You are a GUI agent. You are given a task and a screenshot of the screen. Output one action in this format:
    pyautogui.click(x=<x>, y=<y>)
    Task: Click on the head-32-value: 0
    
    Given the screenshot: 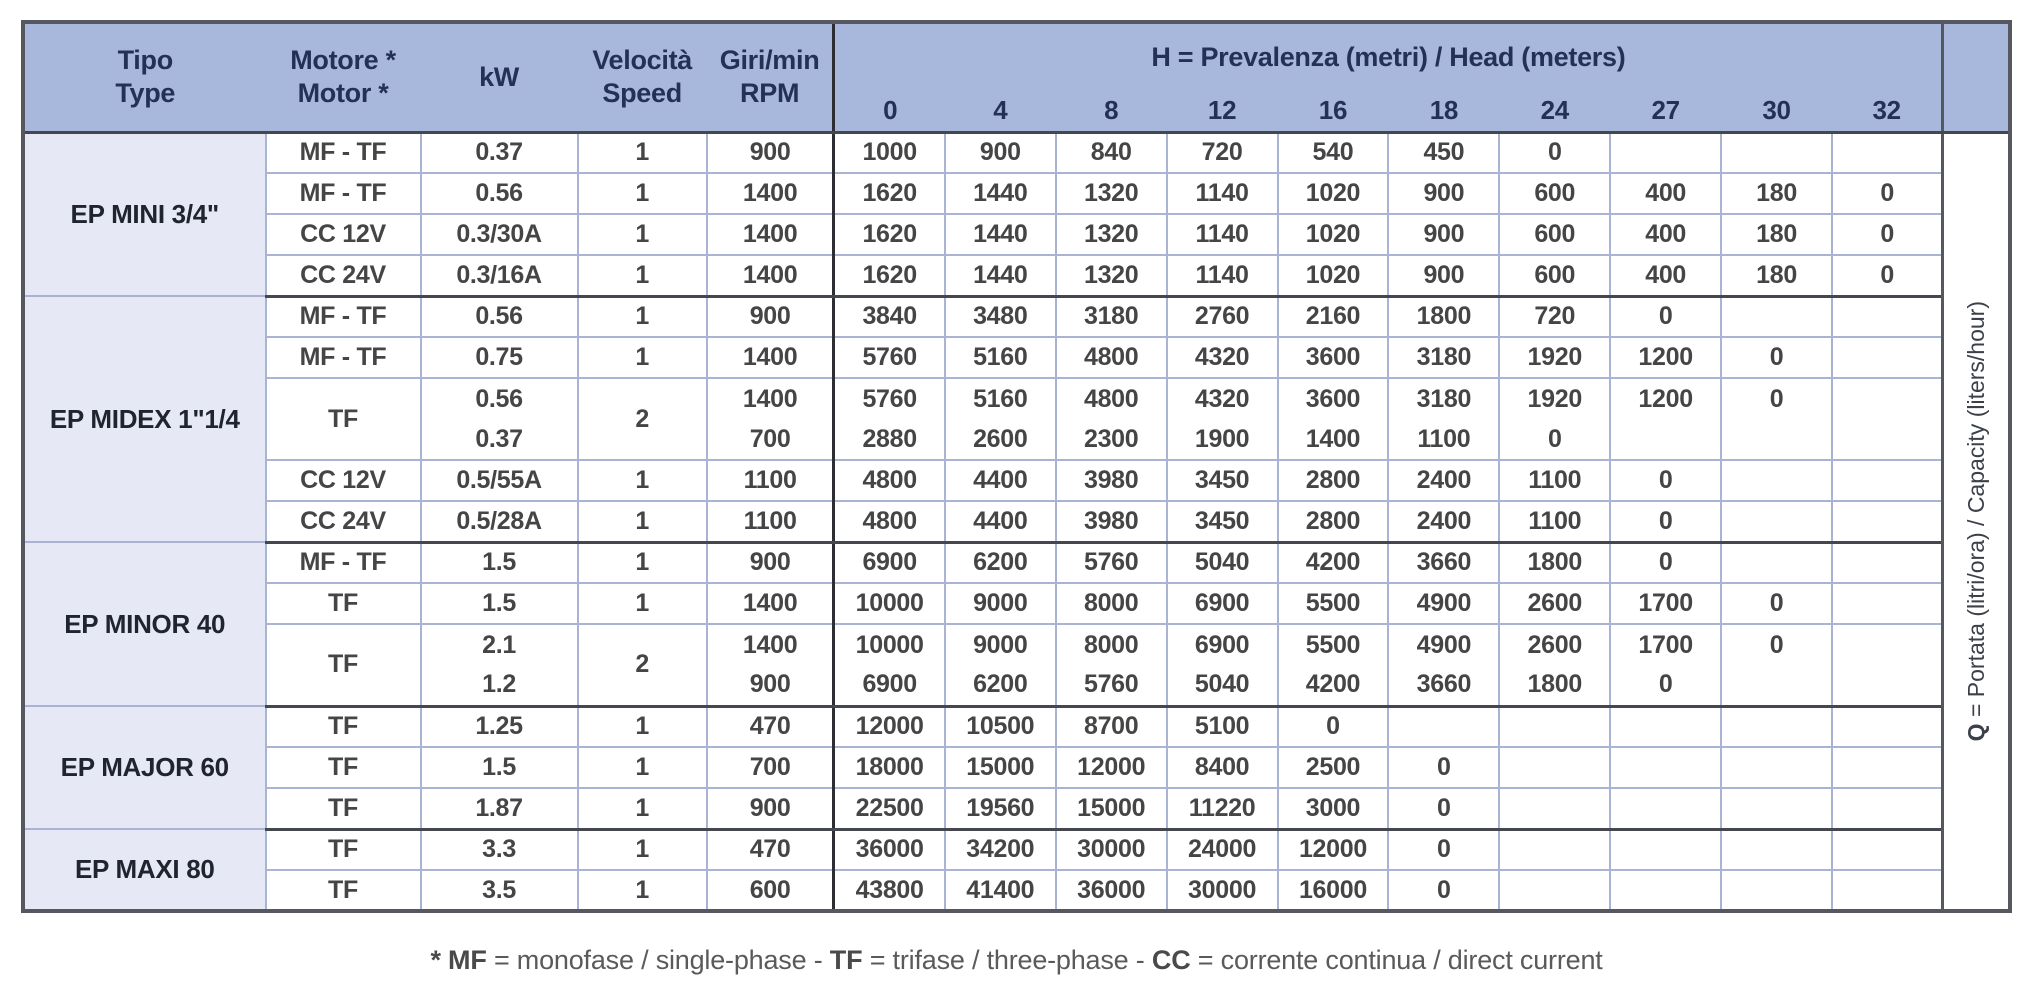 What is the action you would take?
    pyautogui.click(x=1887, y=194)
    